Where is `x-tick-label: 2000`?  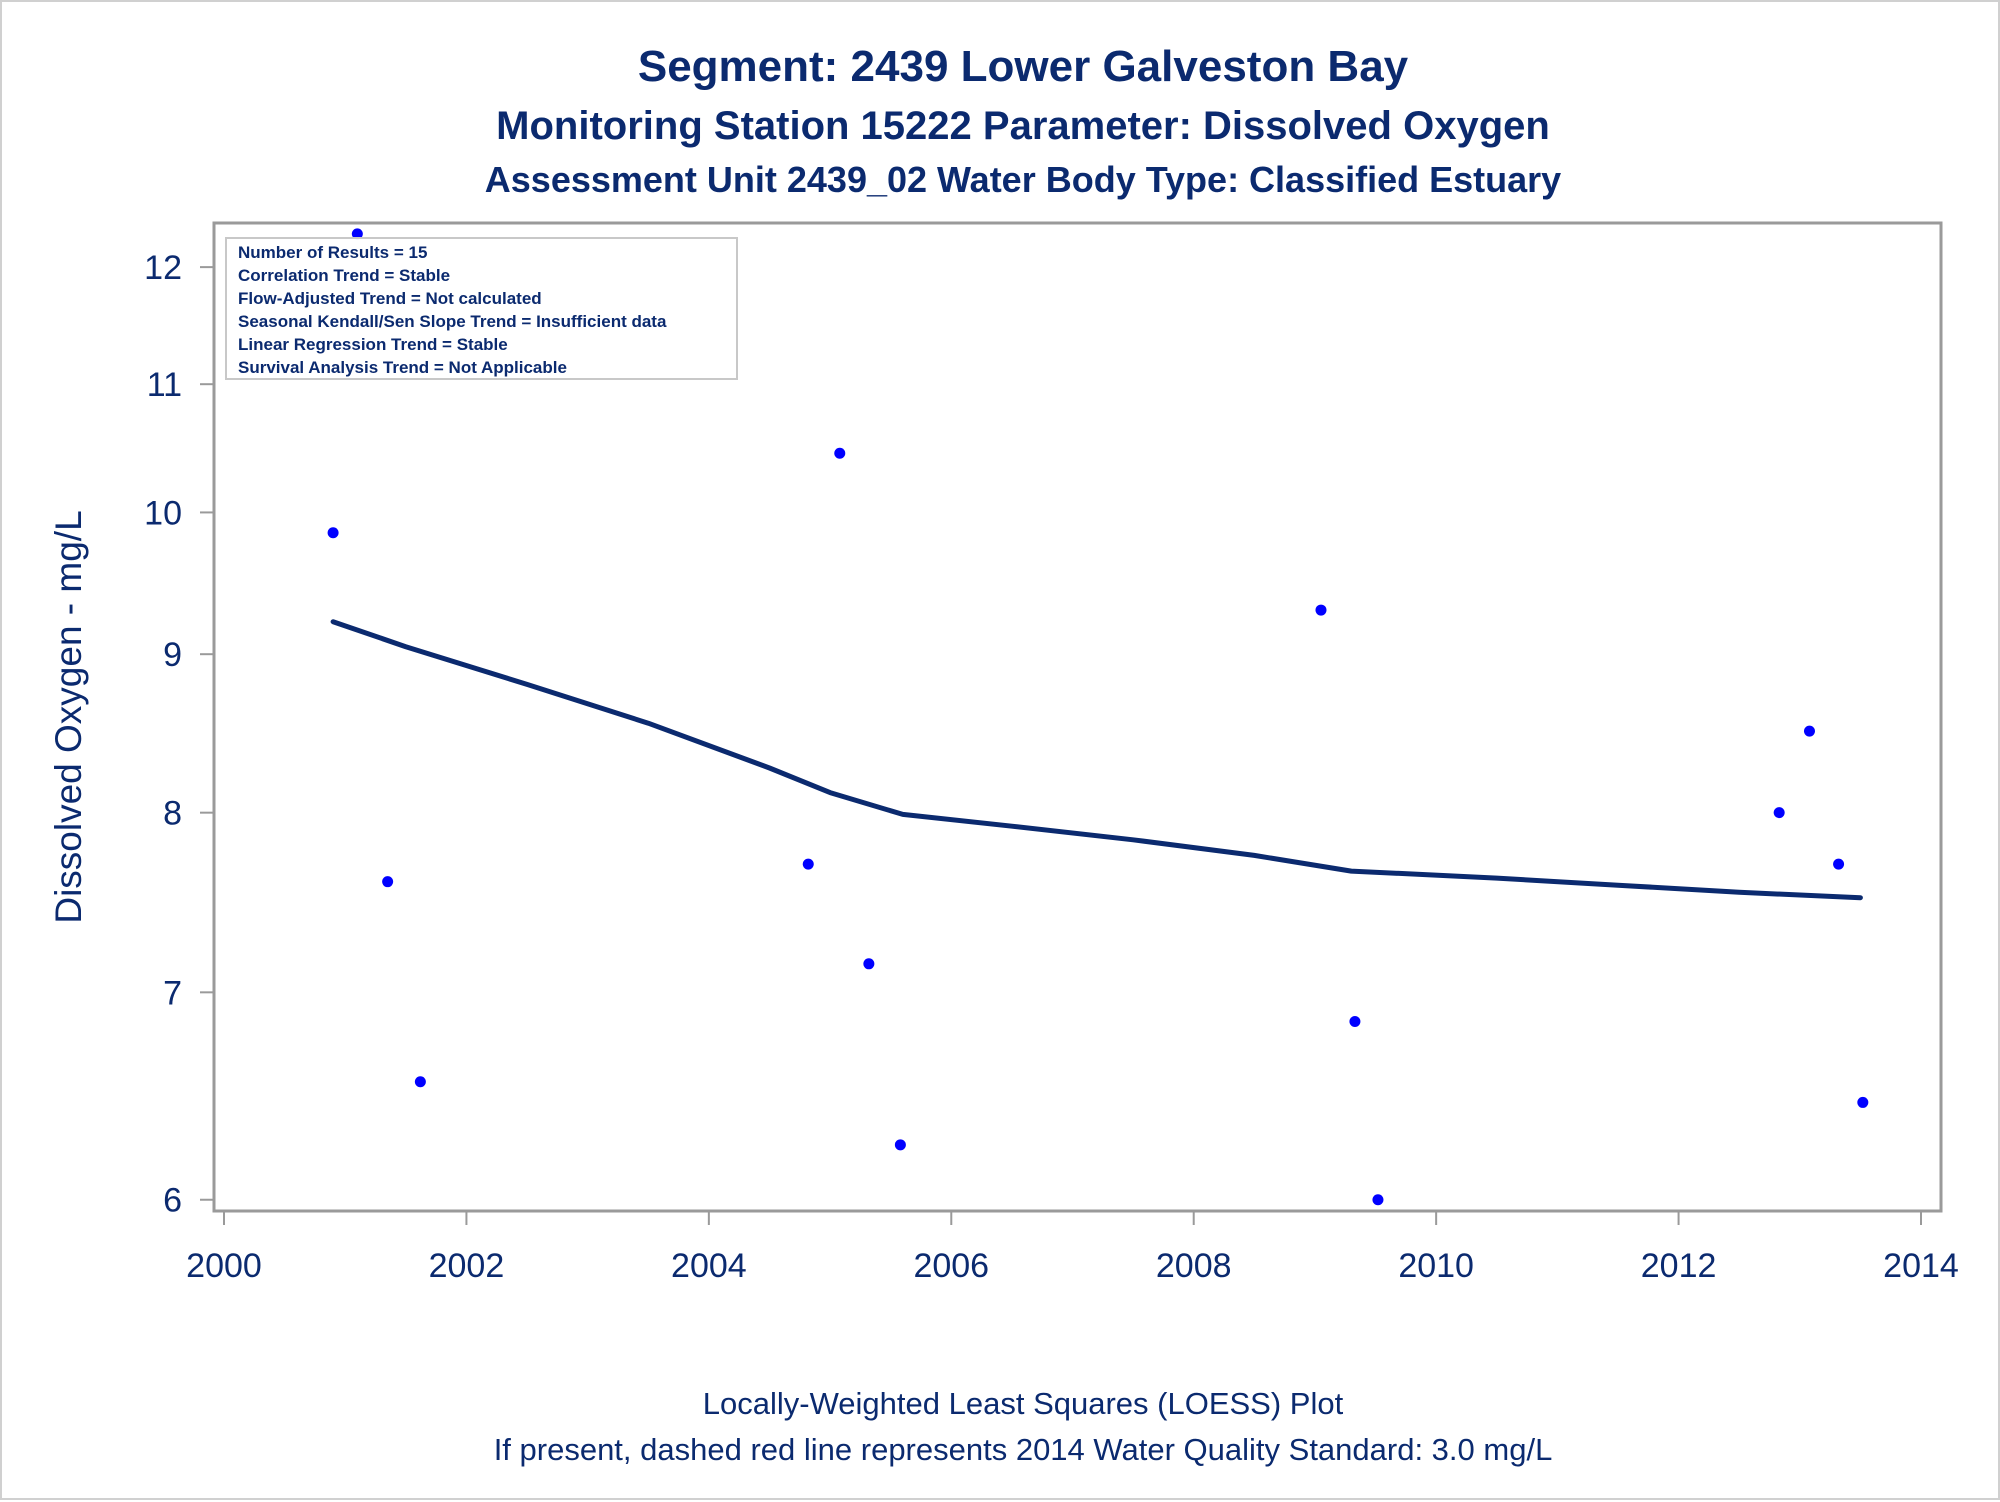
x-tick-label: 2000 is located at coordinates (224, 1266).